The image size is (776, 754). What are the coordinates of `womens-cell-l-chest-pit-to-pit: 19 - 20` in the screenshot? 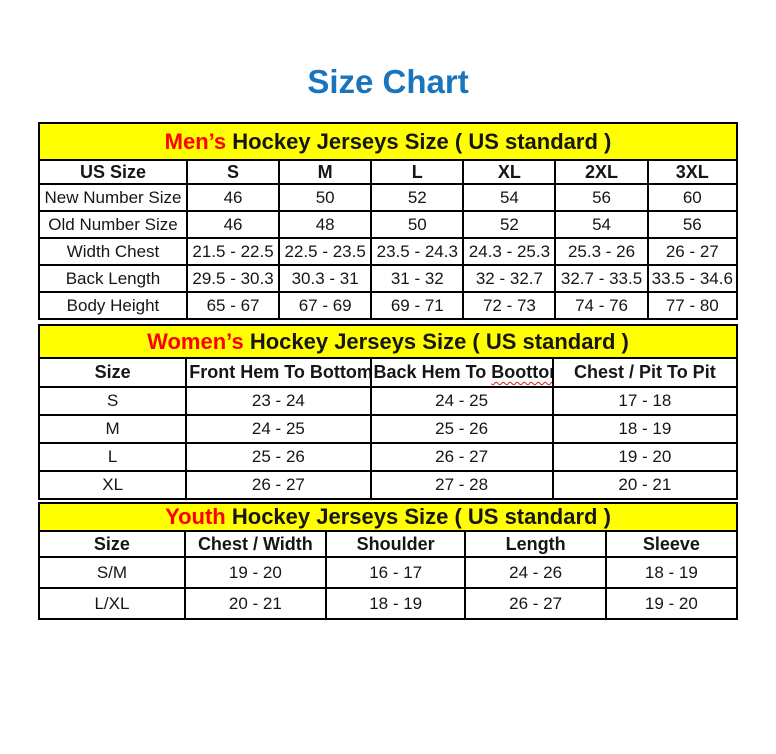 It's located at (645, 457).